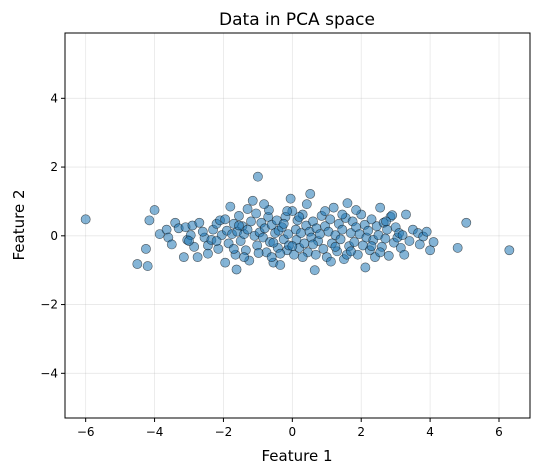 This screenshot has height=475, width=538. What do you see at coordinates (86, 432) in the screenshot?
I see `x-tick-label: −6` at bounding box center [86, 432].